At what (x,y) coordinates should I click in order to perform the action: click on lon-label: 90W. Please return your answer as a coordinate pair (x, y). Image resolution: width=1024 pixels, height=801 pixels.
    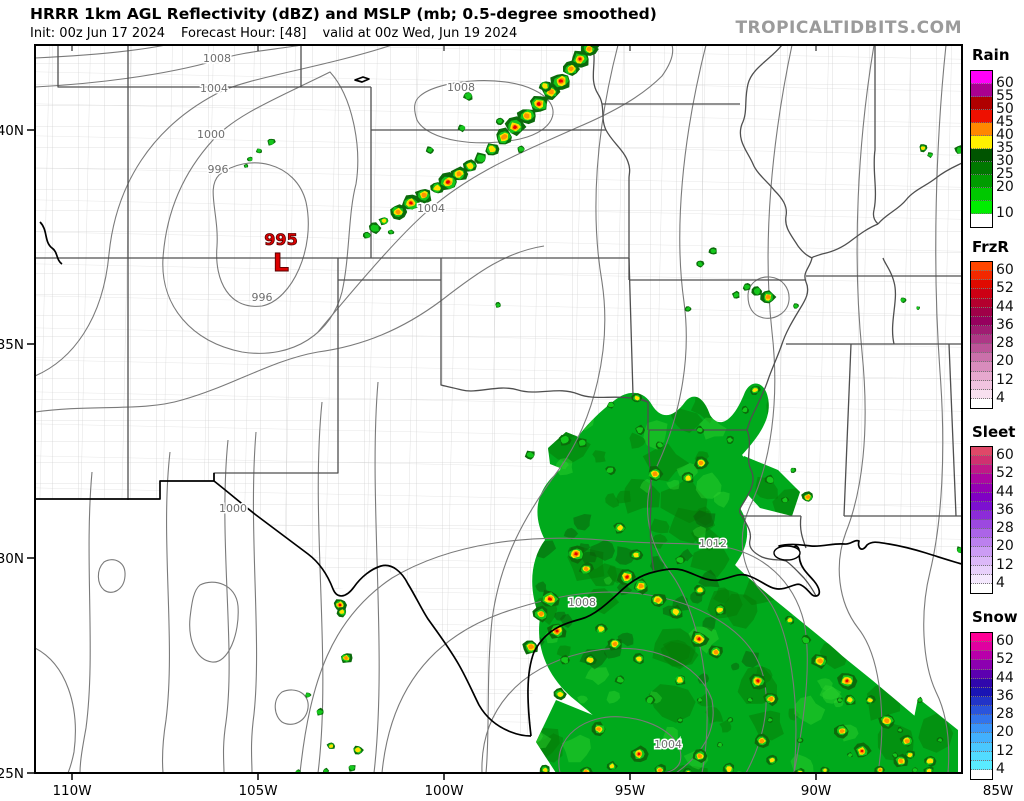
    Looking at the image, I should click on (816, 791).